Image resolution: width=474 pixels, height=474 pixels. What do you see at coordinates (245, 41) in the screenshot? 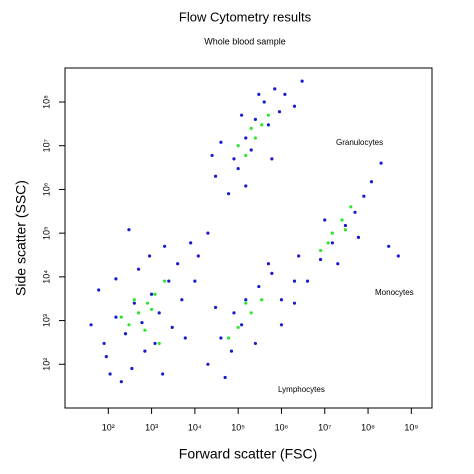
I see `chart-subtitle: Whole blood sample` at bounding box center [245, 41].